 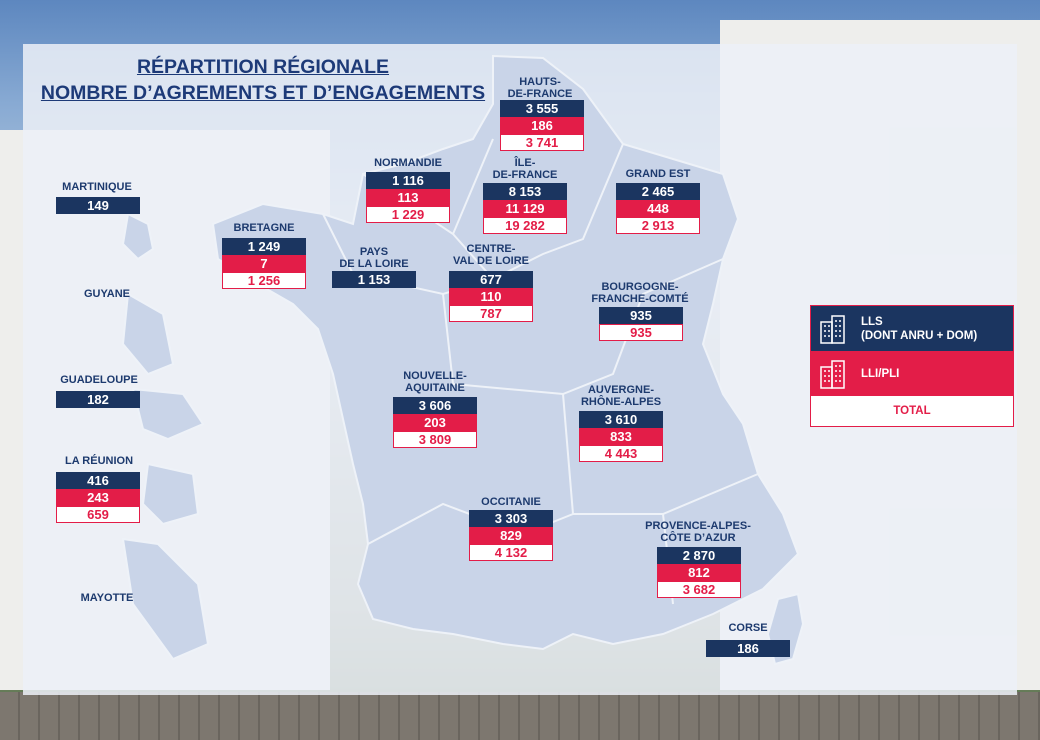 I want to click on box-nouvelle-aquitaine: 3 606 203 3 809, so click(x=435, y=422).